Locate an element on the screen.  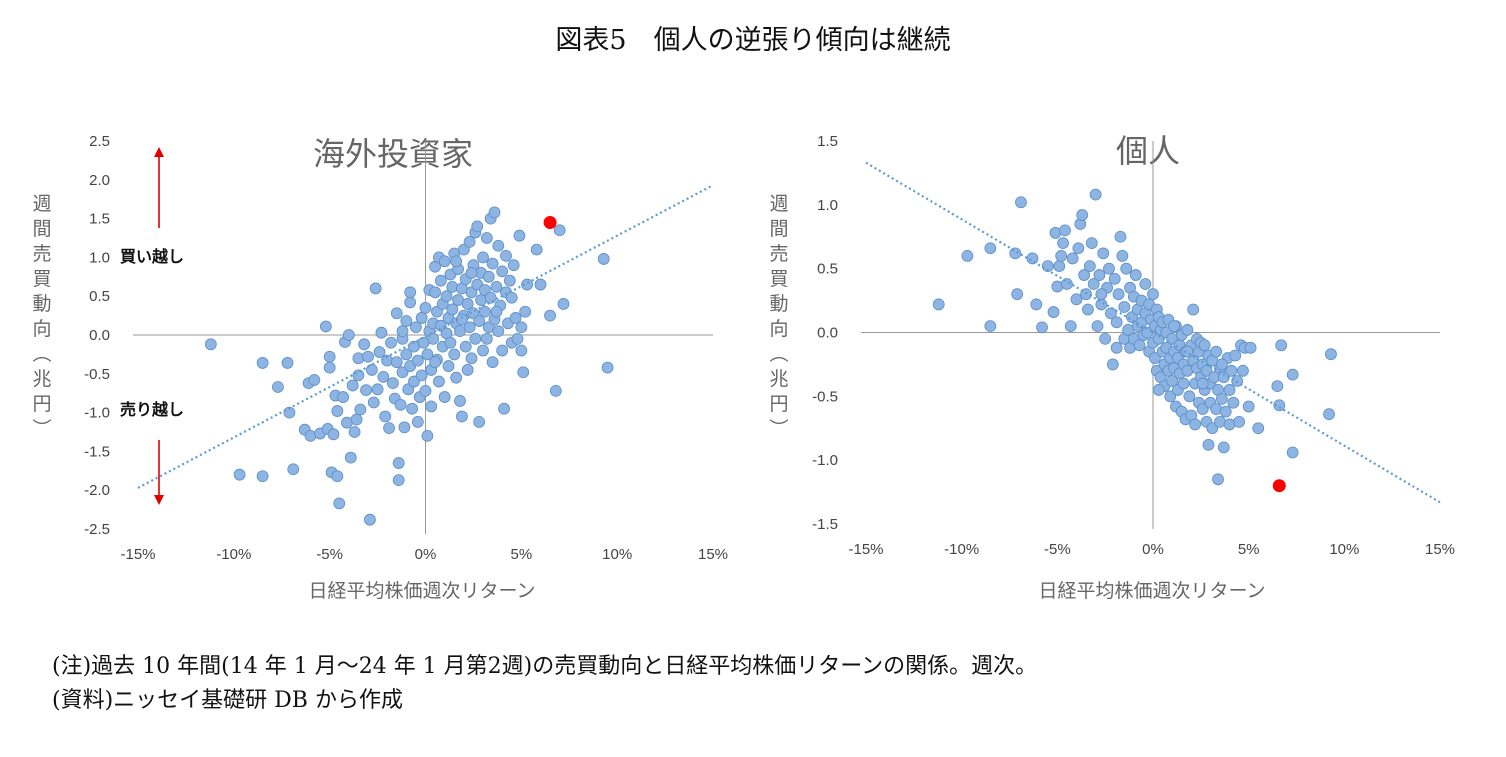
y-tick-label: -1.5 is located at coordinates (97, 451).